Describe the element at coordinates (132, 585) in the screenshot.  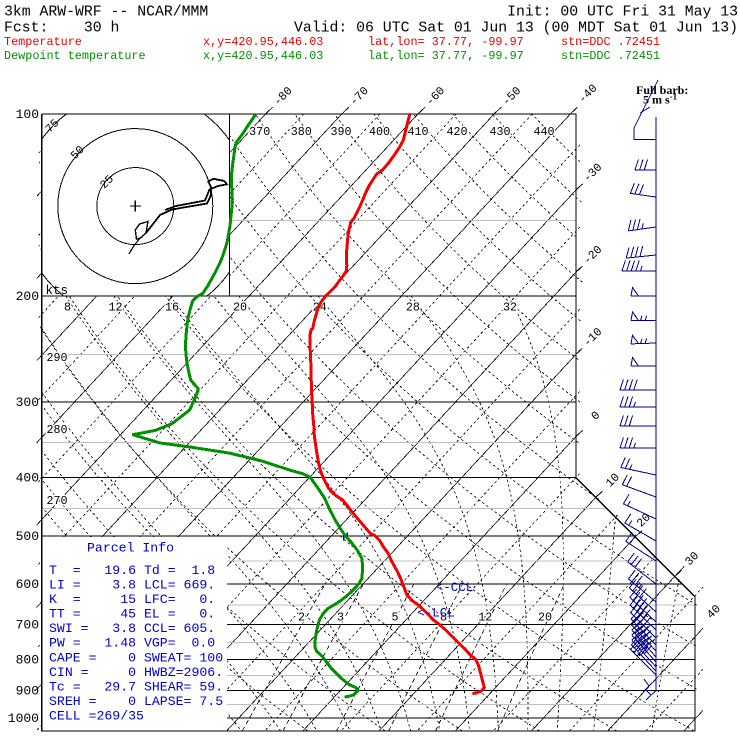
I see `svg-text: LI = 3.8 LCL= 669.` at that location.